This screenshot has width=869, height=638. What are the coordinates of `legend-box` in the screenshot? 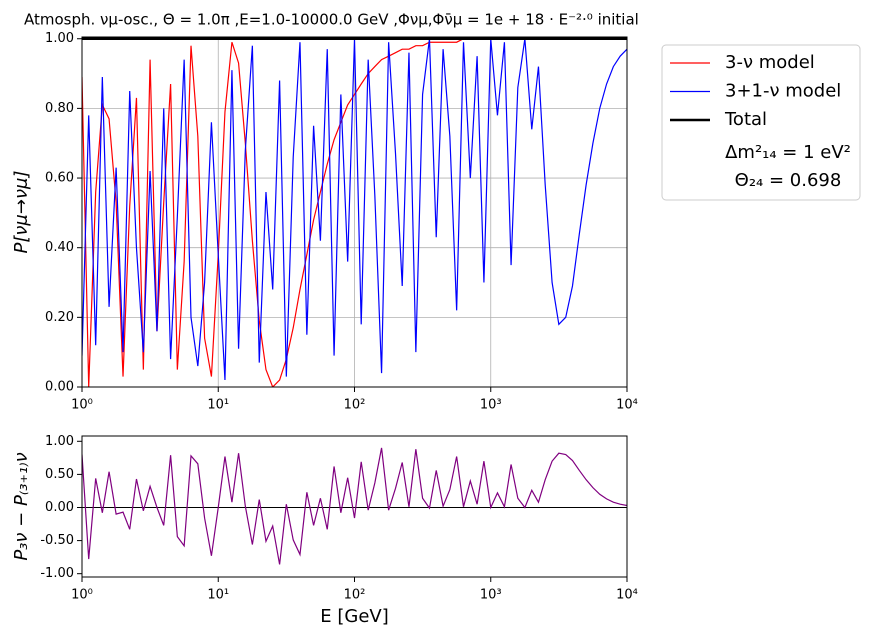 It's located at (761, 122).